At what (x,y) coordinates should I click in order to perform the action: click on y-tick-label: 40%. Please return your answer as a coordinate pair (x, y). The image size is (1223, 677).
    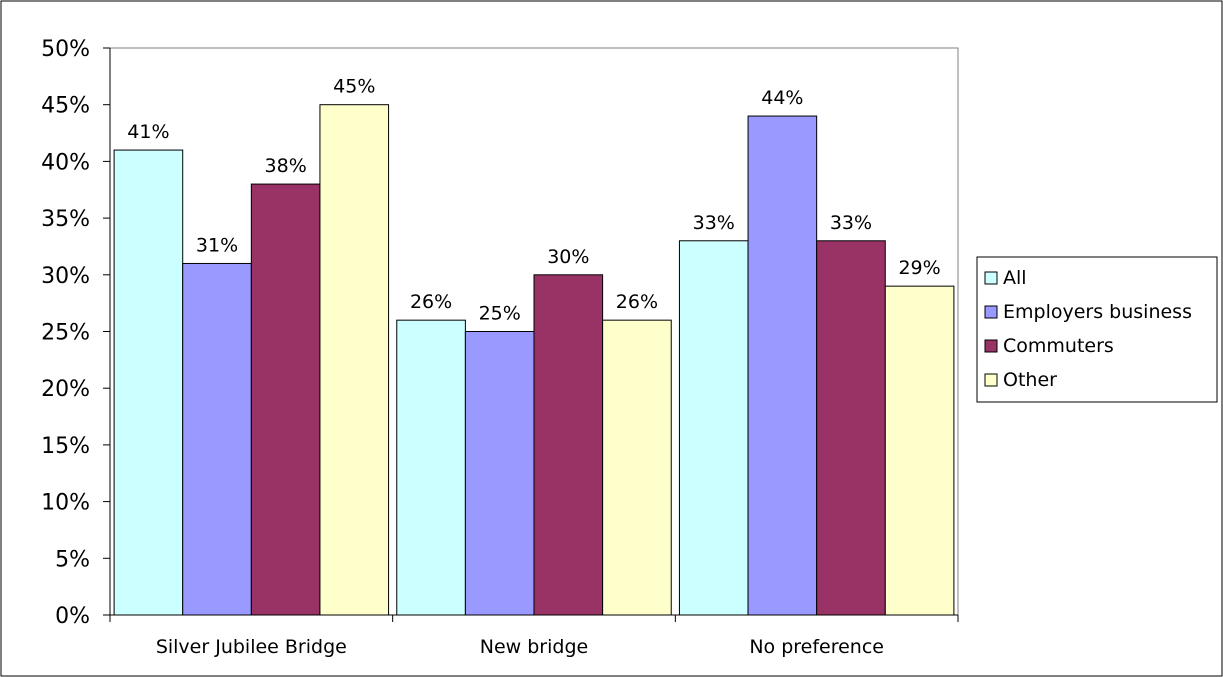
    Looking at the image, I should click on (65, 162).